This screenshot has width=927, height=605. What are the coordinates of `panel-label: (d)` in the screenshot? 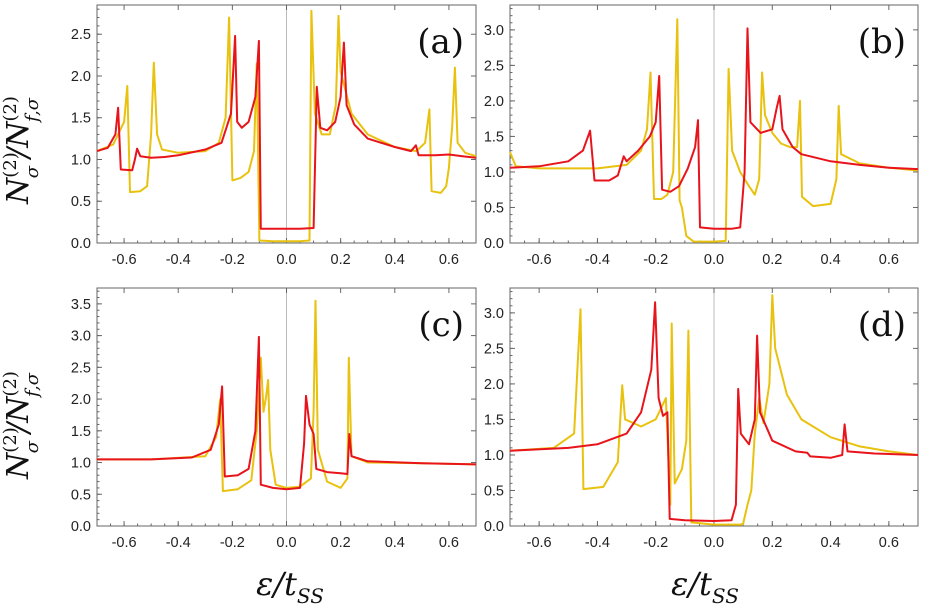 It's located at (882, 325).